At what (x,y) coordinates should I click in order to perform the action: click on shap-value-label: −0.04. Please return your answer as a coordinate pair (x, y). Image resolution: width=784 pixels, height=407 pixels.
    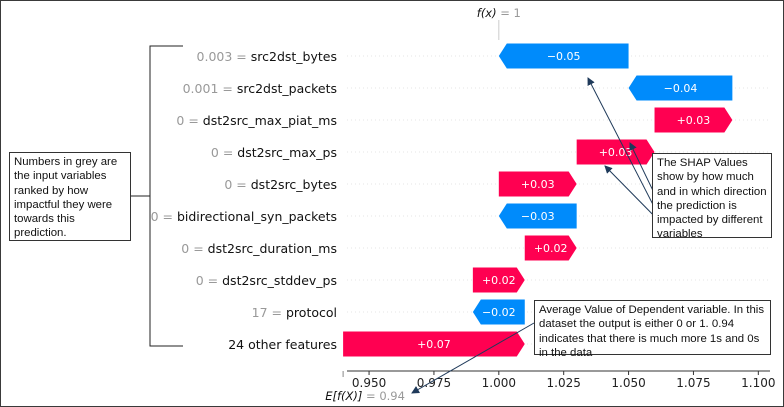
    Looking at the image, I should click on (681, 88).